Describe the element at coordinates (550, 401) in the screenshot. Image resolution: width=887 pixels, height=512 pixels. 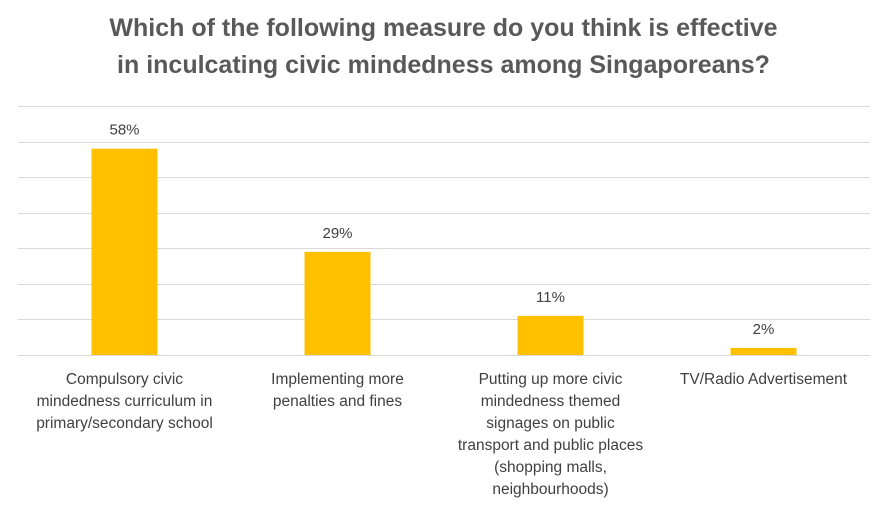
I see `category-label-2-line-1: mindedness themed` at that location.